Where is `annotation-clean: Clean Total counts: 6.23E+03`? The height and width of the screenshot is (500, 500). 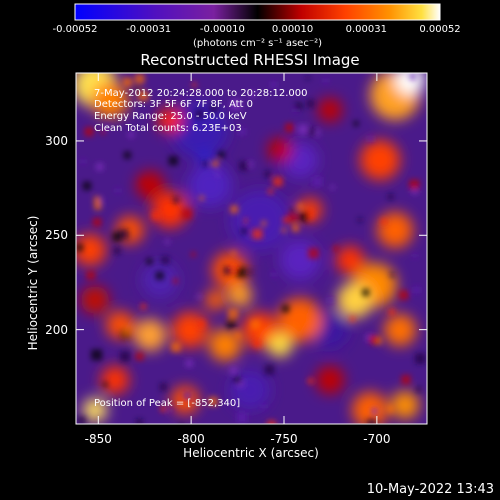
annotation-clean: Clean Total counts: 6.23E+03 is located at coordinates (168, 128).